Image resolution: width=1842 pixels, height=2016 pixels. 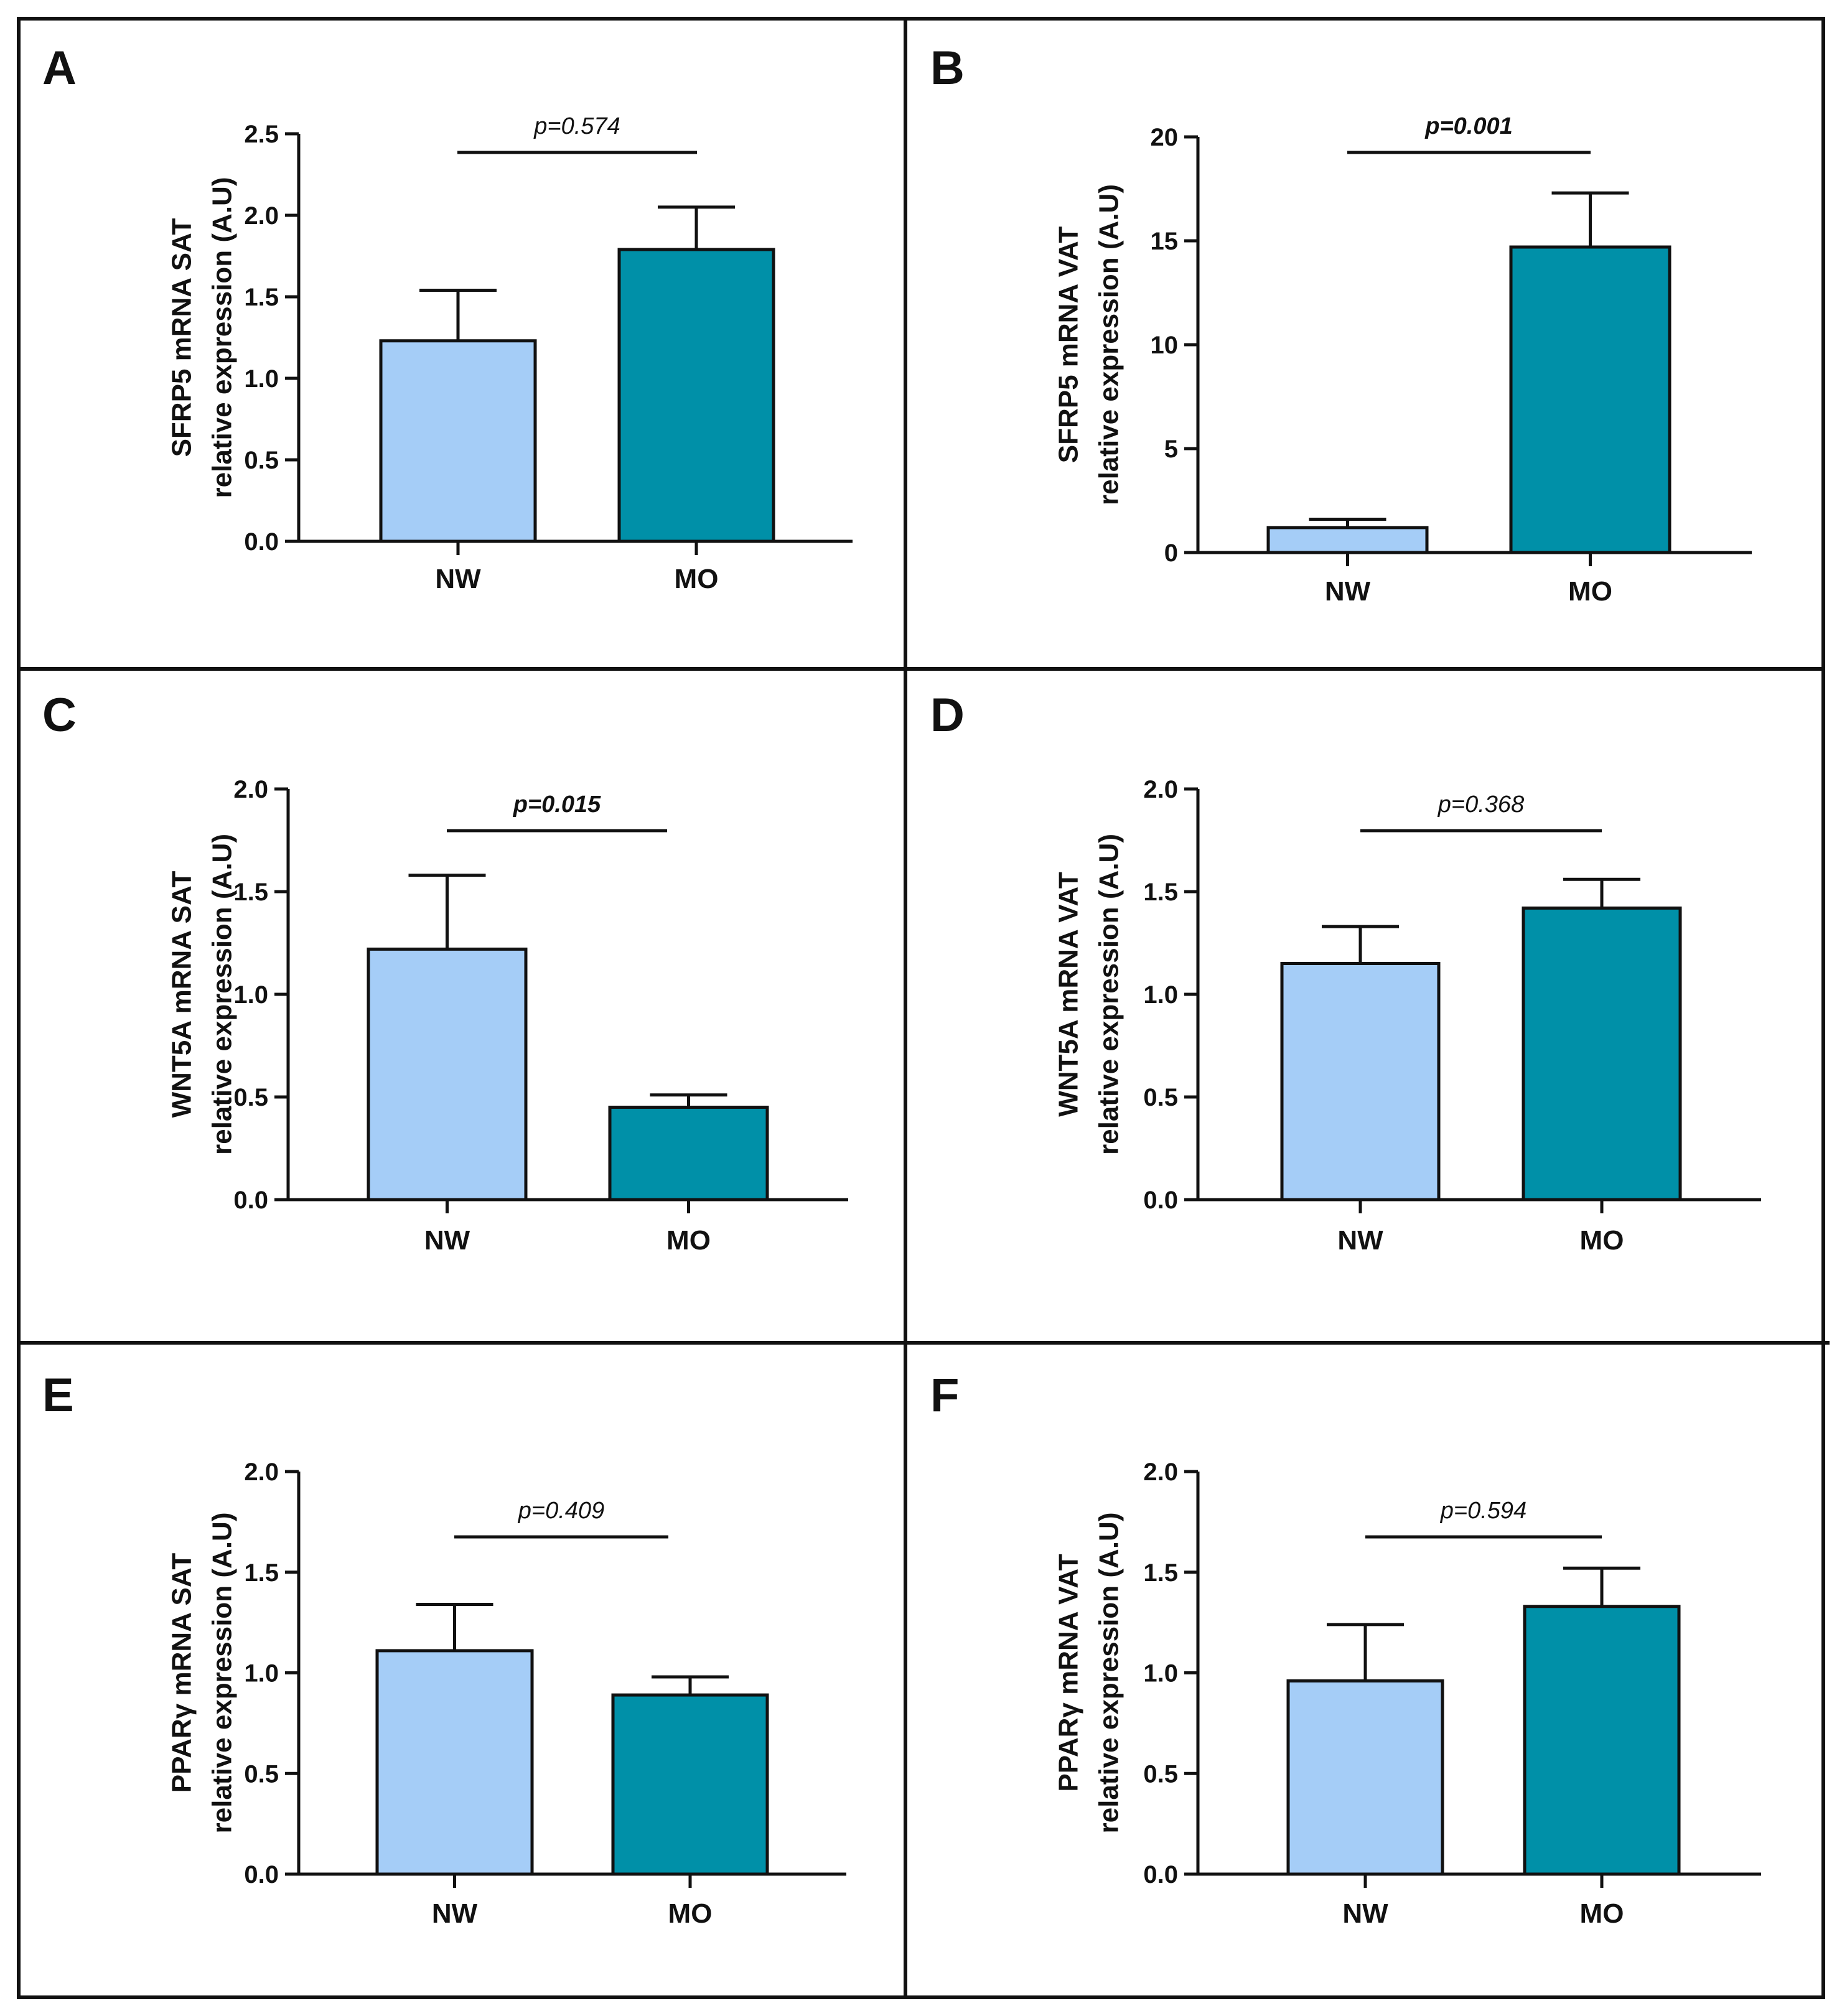 What do you see at coordinates (60, 715) in the screenshot?
I see `panel-letter: C` at bounding box center [60, 715].